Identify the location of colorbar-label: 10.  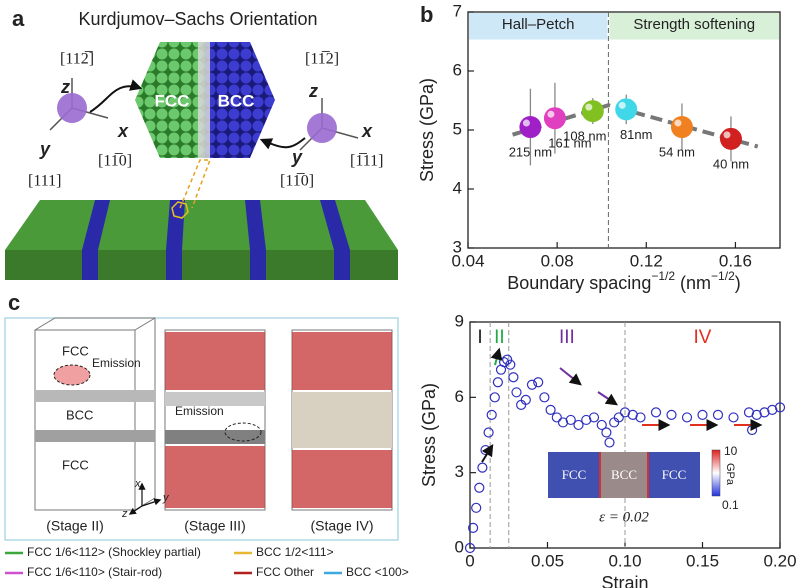
(731, 451).